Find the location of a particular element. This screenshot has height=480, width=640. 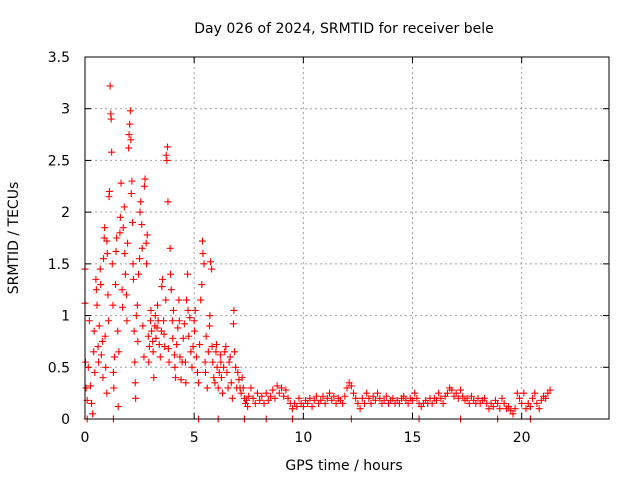

y-tick-label: 3 is located at coordinates (65, 110).